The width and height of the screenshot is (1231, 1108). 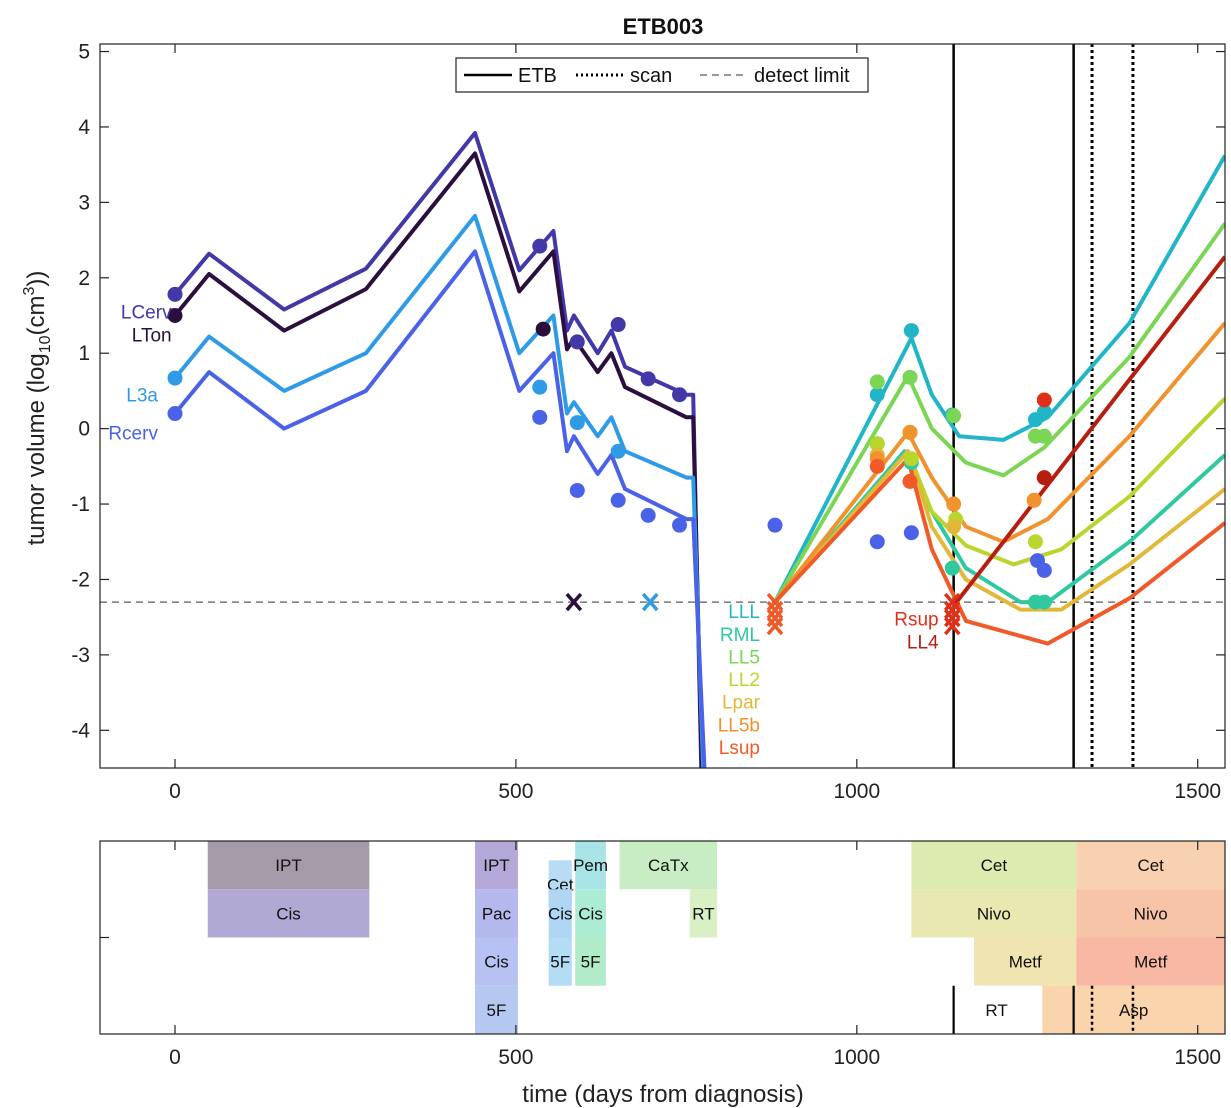 What do you see at coordinates (515, 1057) in the screenshot?
I see `bottom-x-tick-label: 500` at bounding box center [515, 1057].